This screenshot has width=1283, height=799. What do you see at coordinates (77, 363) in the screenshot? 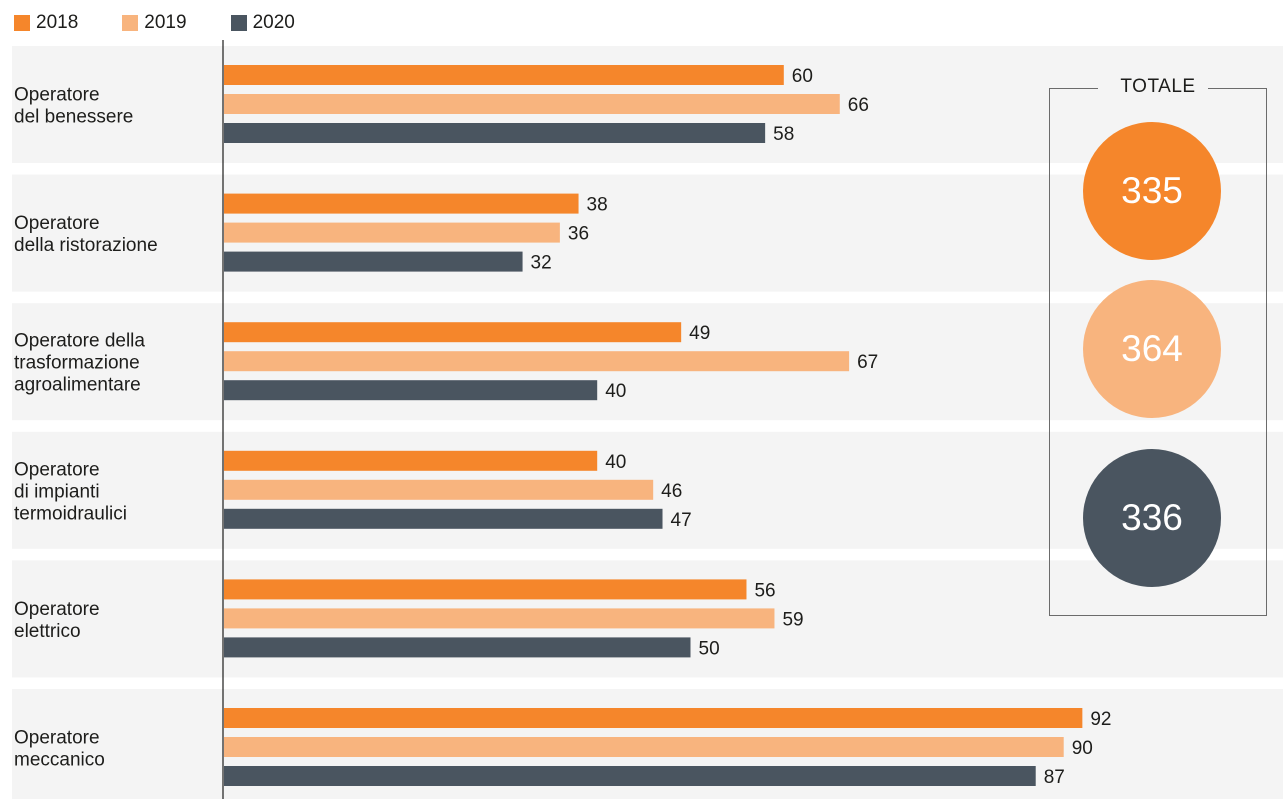
I see `category-label-line: trasformazione` at bounding box center [77, 363].